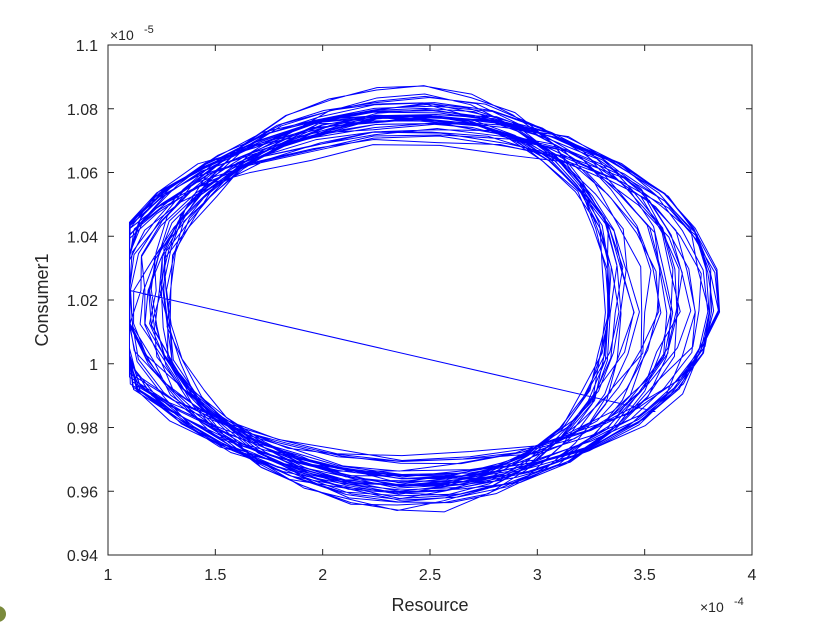 Image resolution: width=830 pixels, height=628 pixels. Describe the element at coordinates (82, 237) in the screenshot. I see `y-tick-label: 1.04` at that location.